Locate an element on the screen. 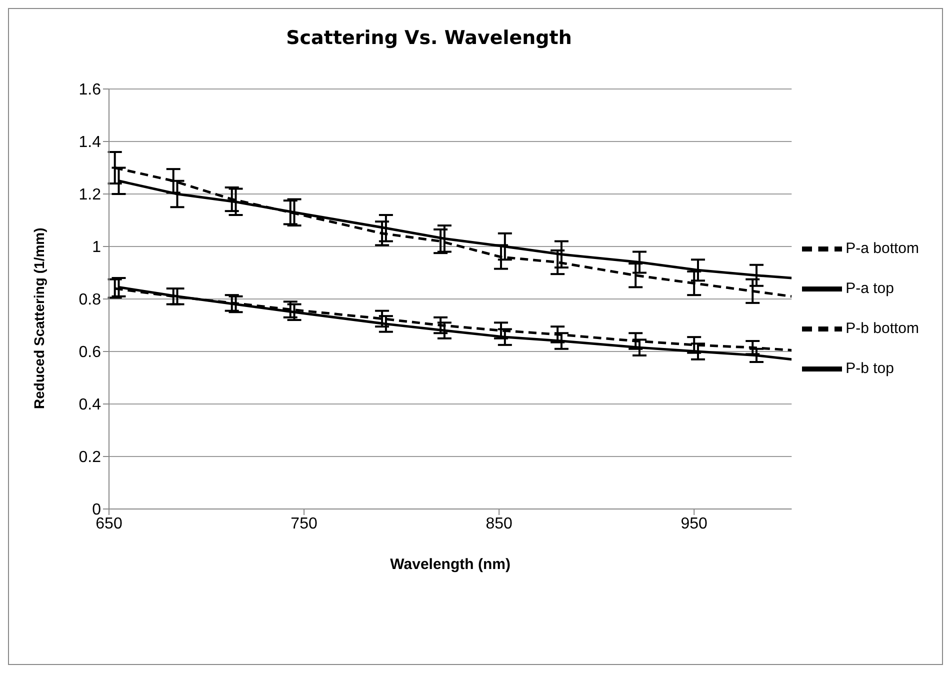 The width and height of the screenshot is (951, 675). y-axis-title: Reduced Scattering (1/mm) is located at coordinates (38, 318).